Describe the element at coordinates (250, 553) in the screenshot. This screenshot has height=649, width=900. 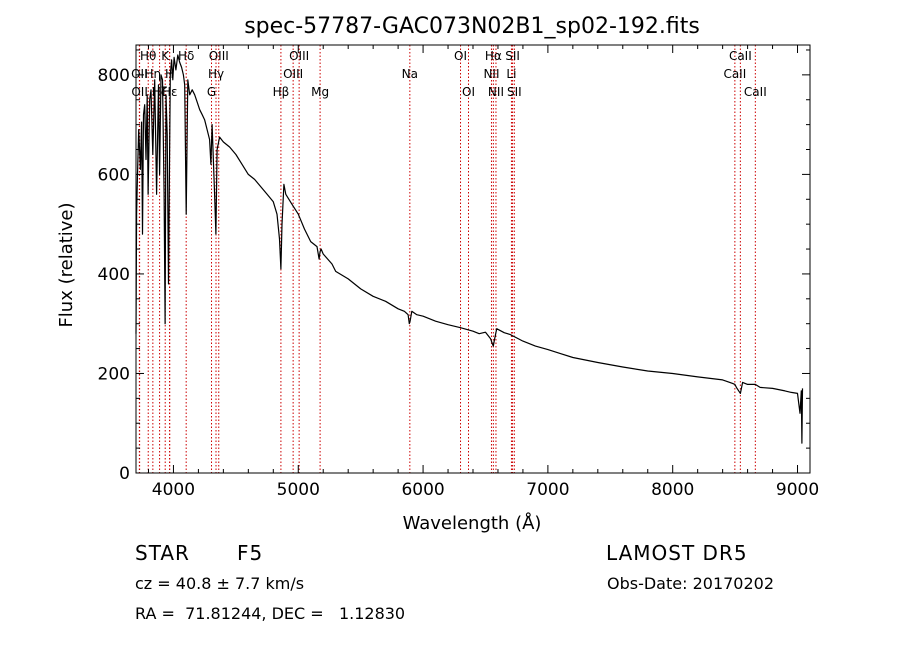
I see `object-subclass: F5` at that location.